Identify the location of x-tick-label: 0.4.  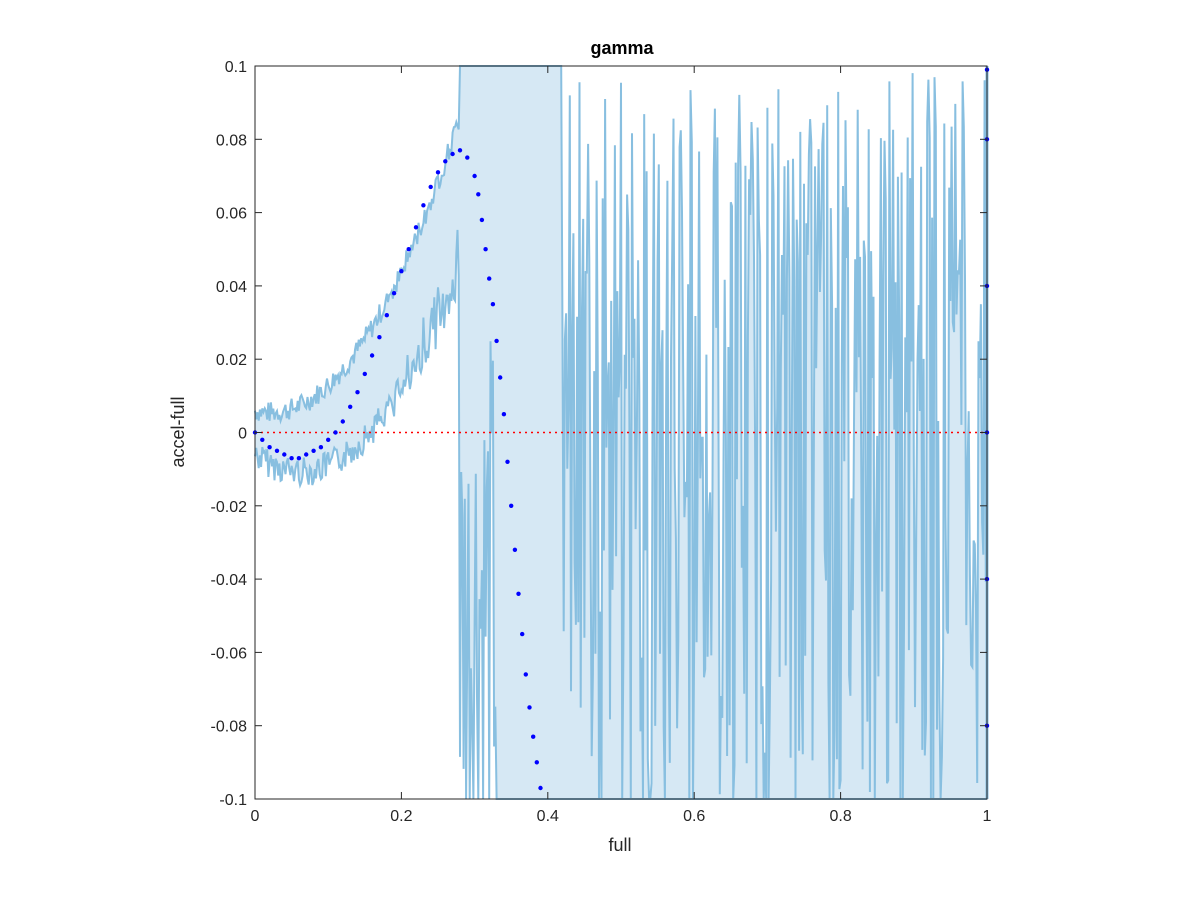
(548, 816).